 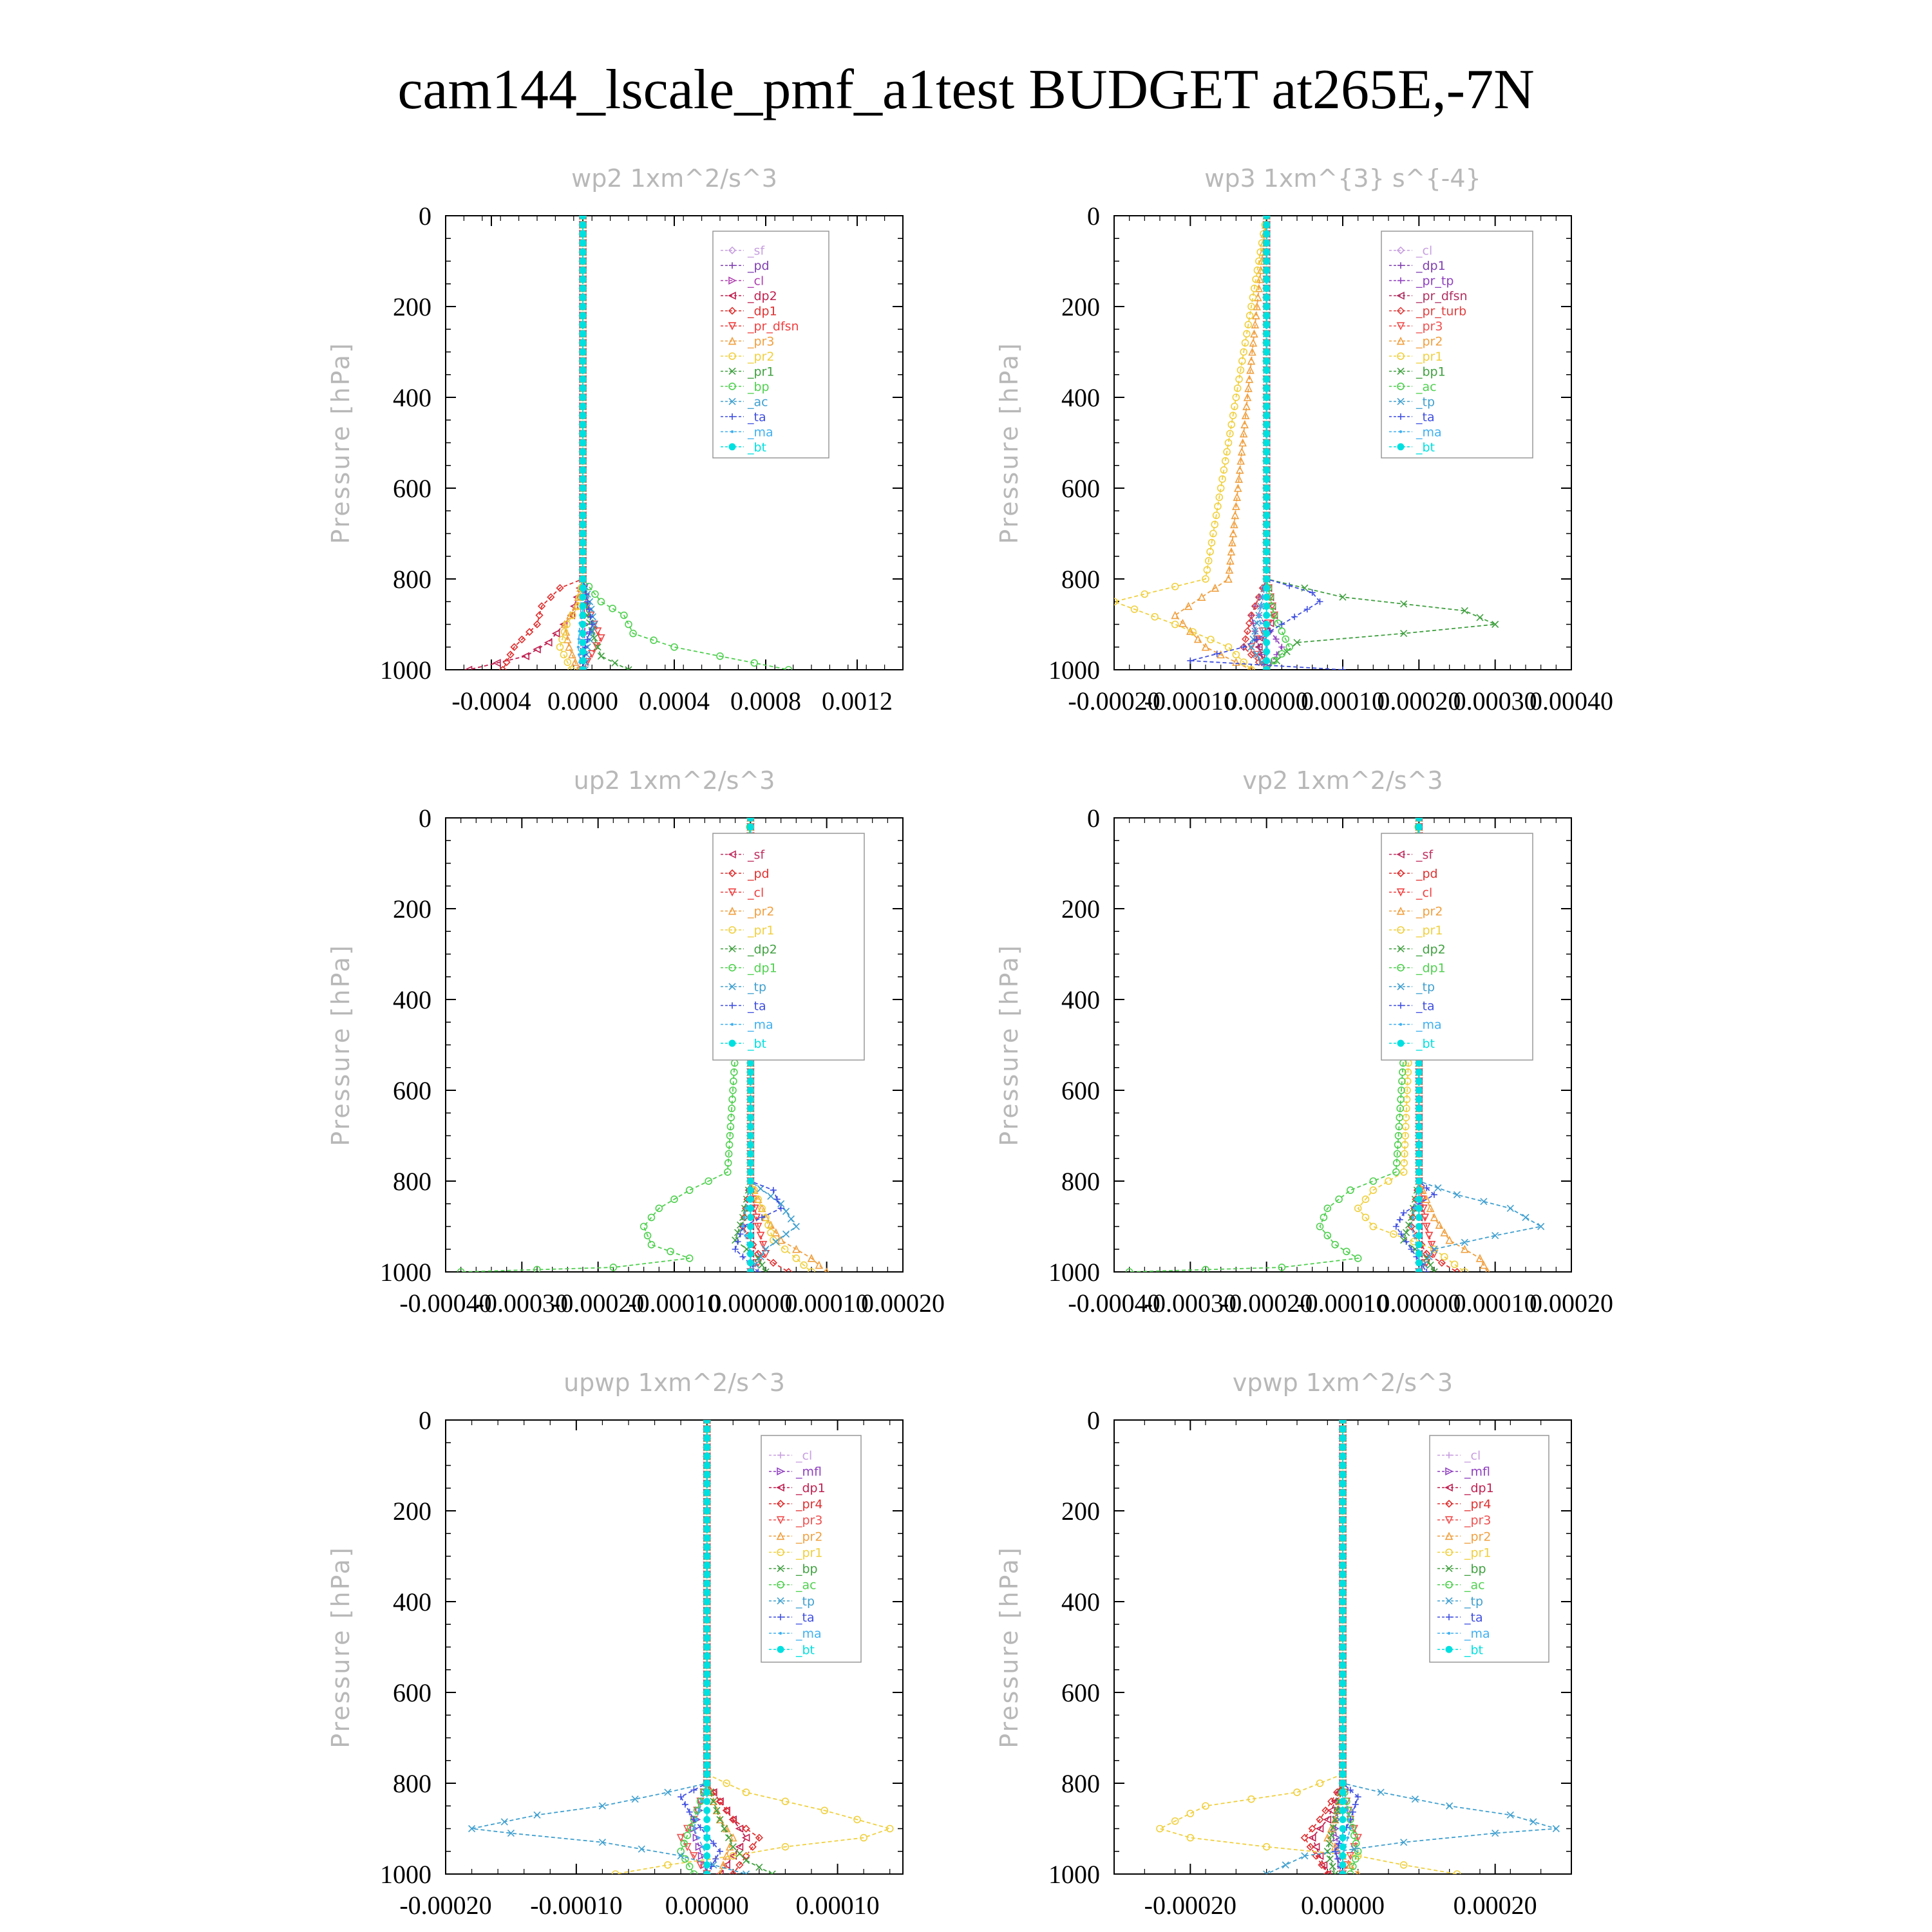 What do you see at coordinates (425, 216) in the screenshot?
I see `y-tick-label: 0` at bounding box center [425, 216].